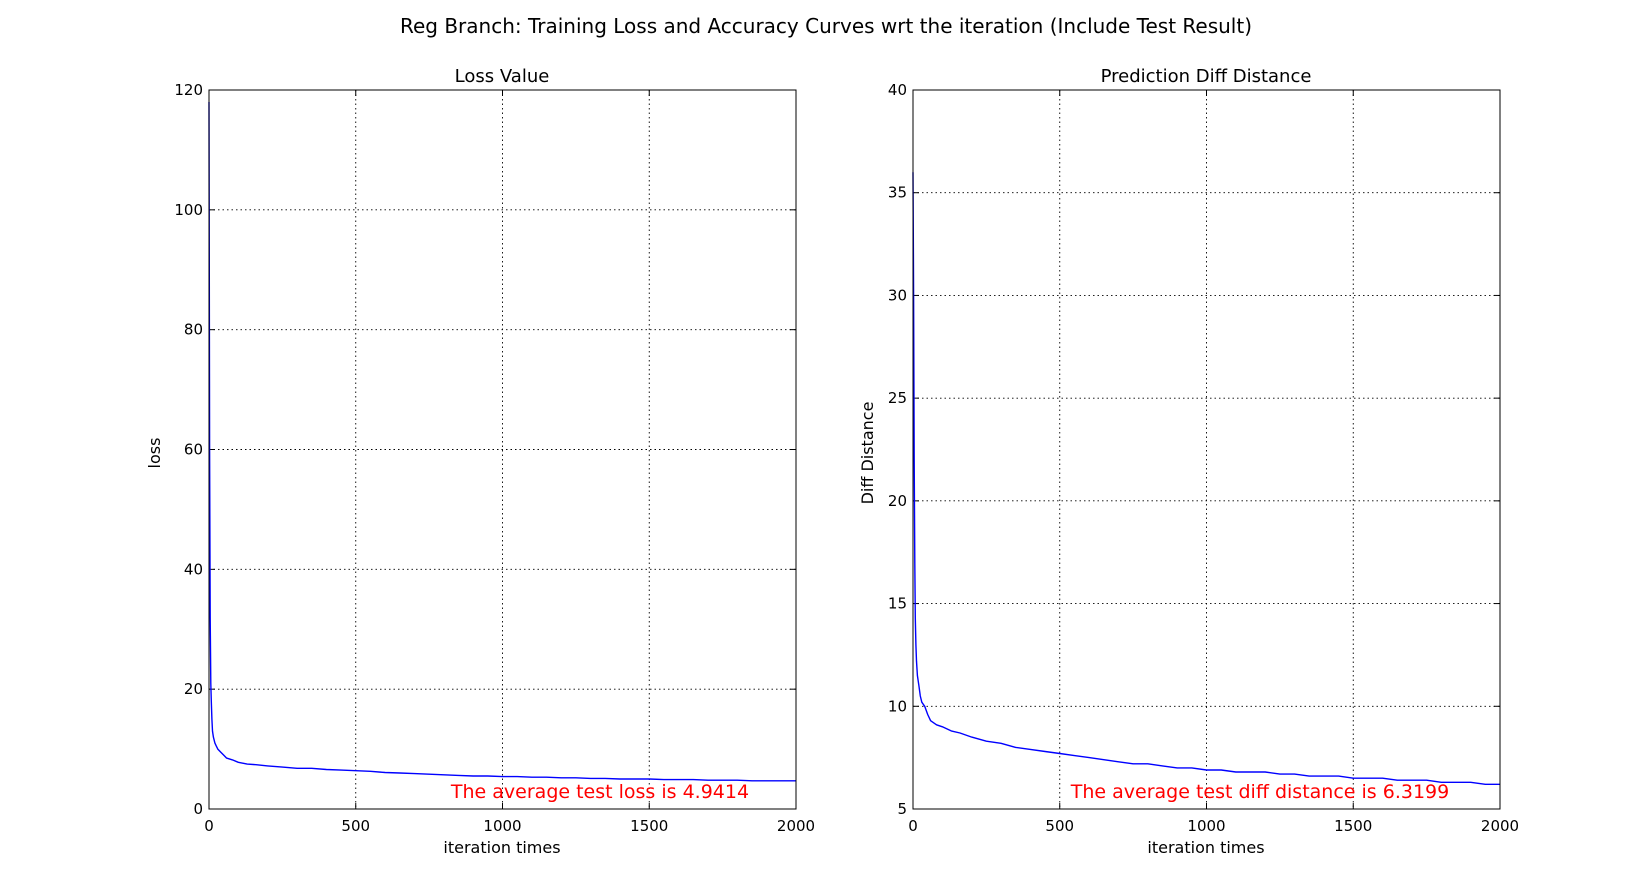 This screenshot has width=1651, height=891. What do you see at coordinates (193, 330) in the screenshot?
I see `loss-plot-ytick-label: 80` at bounding box center [193, 330].